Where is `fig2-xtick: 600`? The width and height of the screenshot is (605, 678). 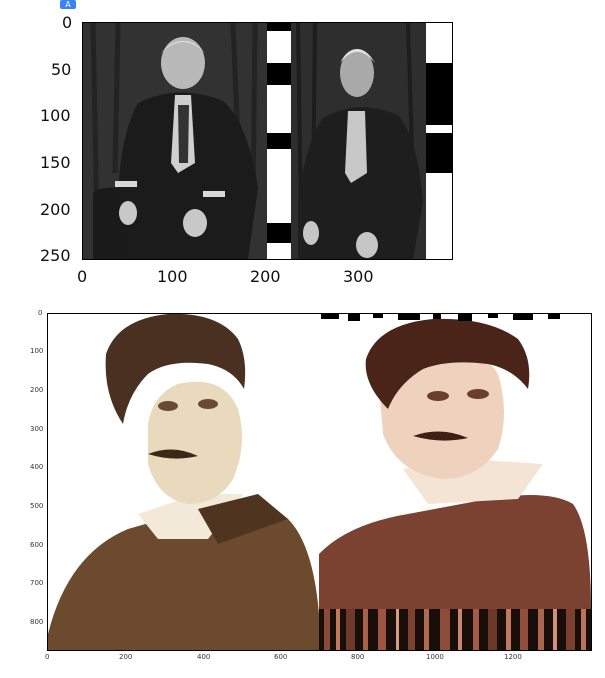
fig2-xtick: 600 is located at coordinates (281, 657).